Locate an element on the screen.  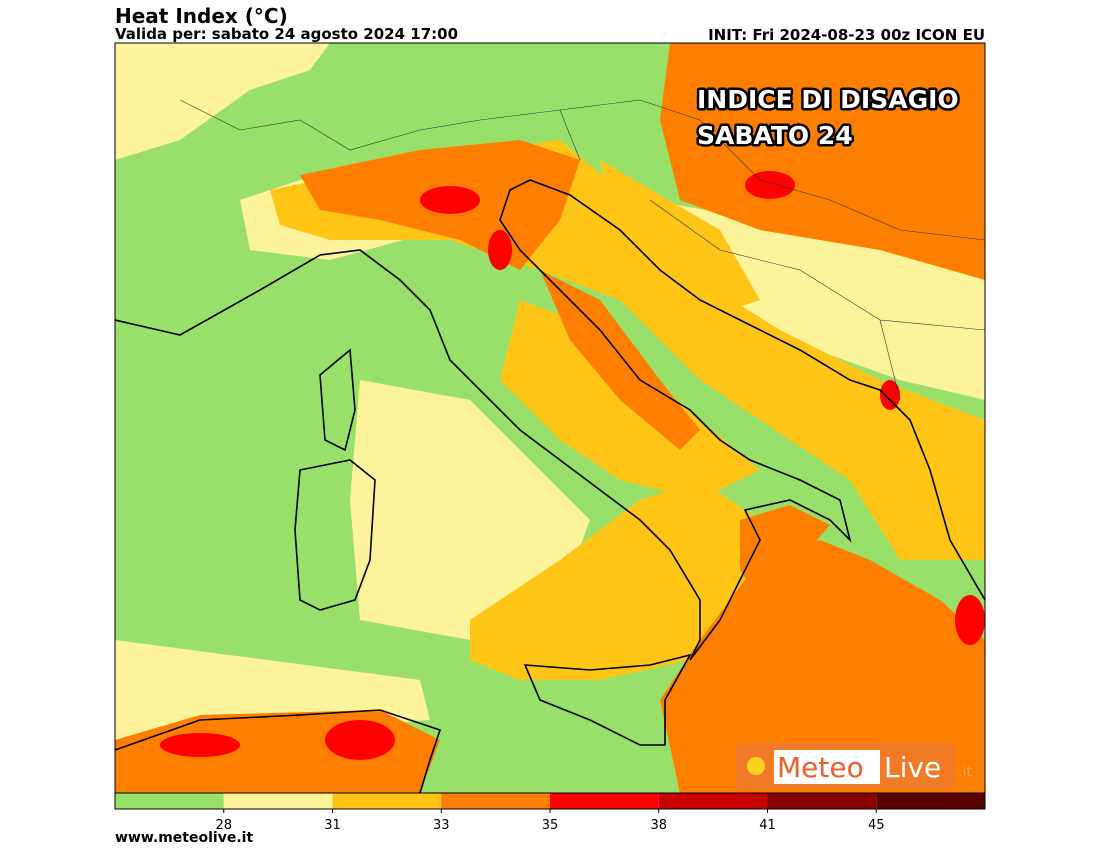
colorbar-tick-label: 45 is located at coordinates (876, 825).